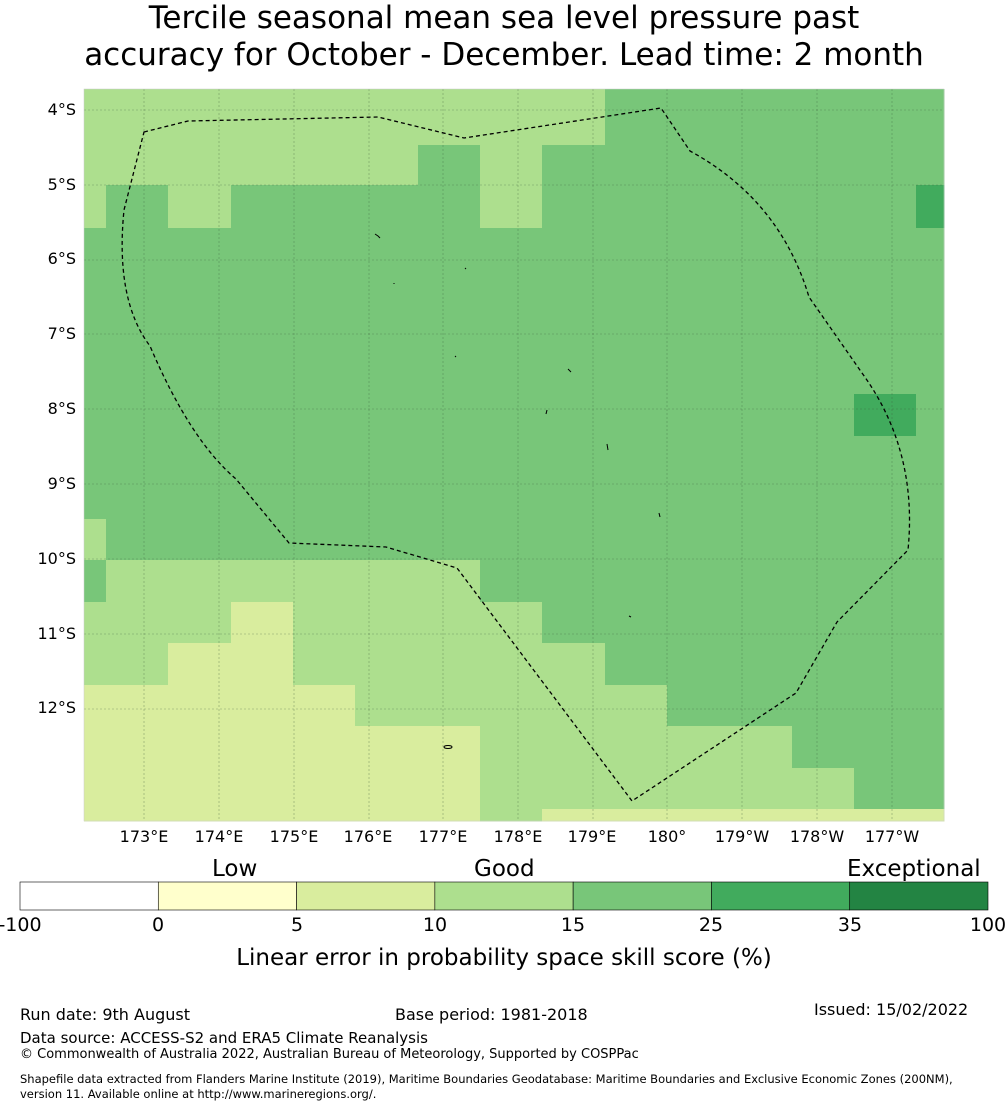 This screenshot has width=1008, height=1110. What do you see at coordinates (235, 869) in the screenshot?
I see `category-low: Low` at bounding box center [235, 869].